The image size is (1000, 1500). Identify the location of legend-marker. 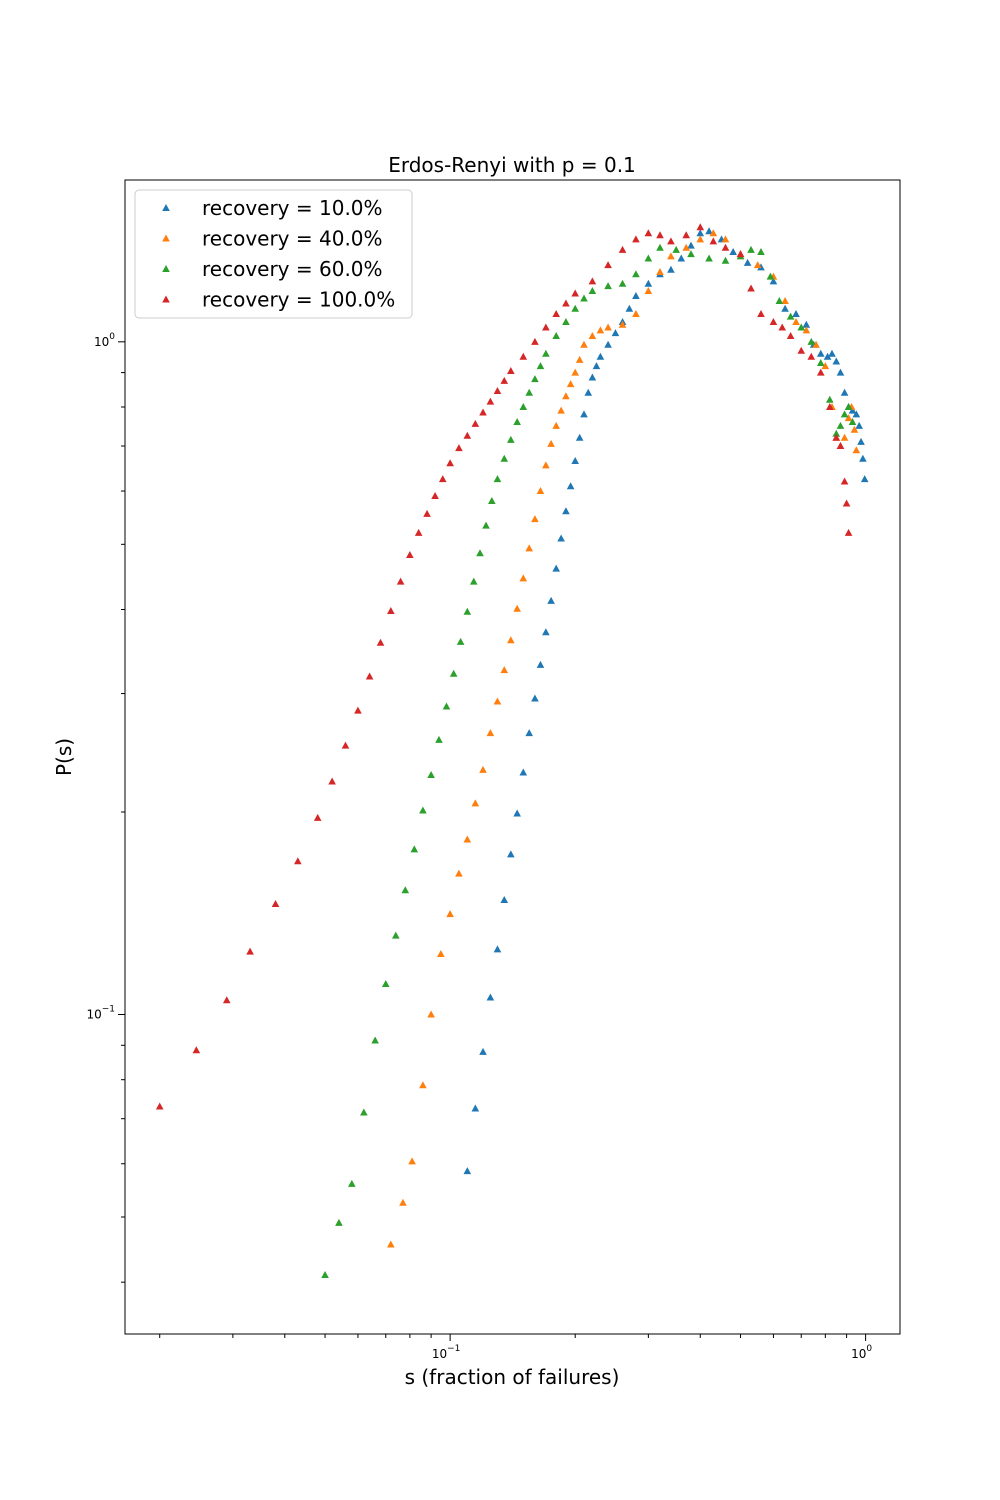
(166, 299).